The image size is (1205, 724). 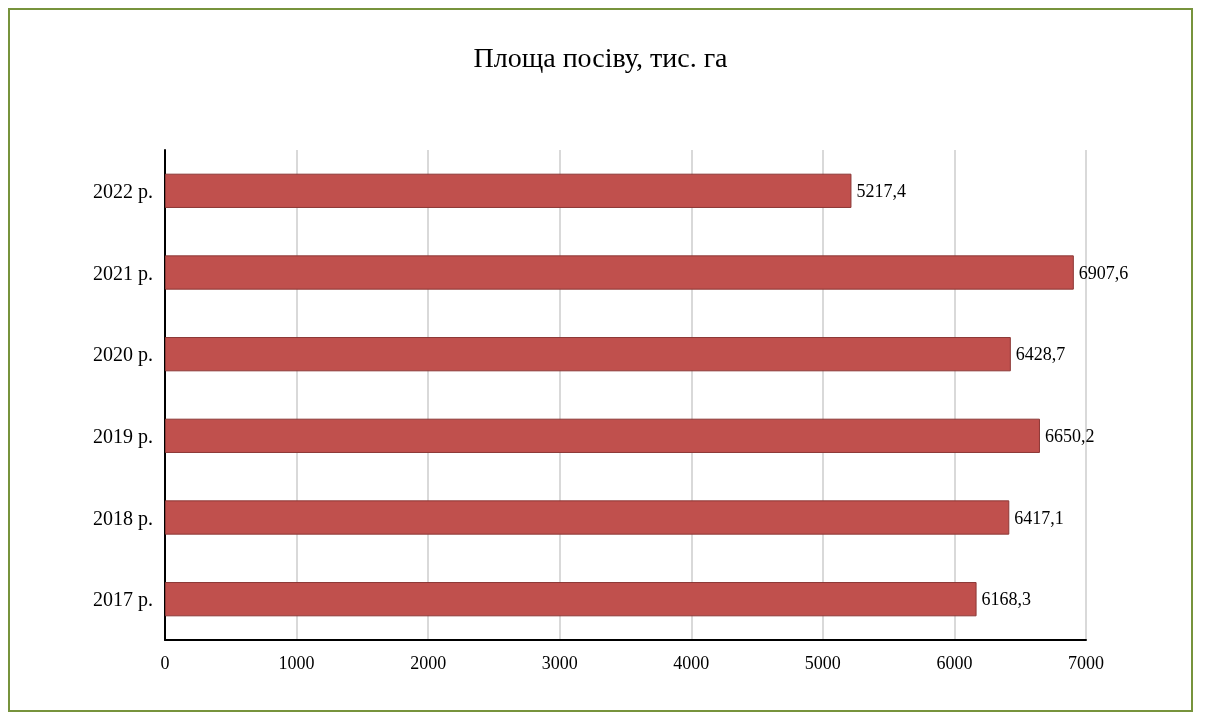 I want to click on data-label: 6168,3, so click(x=1006, y=599).